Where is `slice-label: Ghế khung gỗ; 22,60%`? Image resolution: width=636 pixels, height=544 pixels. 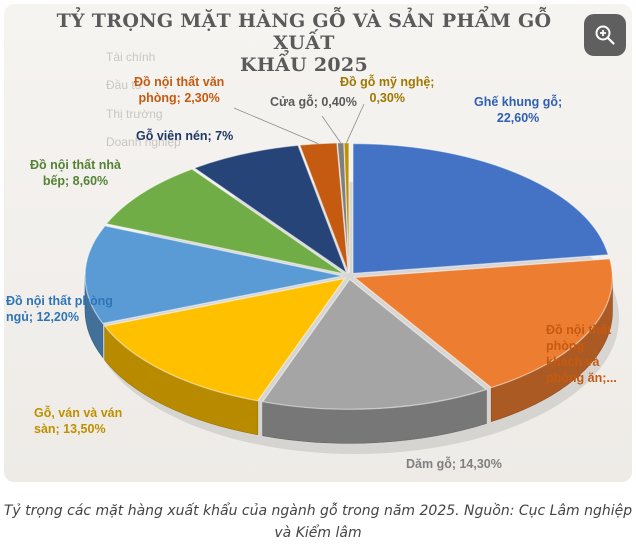
slice-label: Ghế khung gỗ; 22,60% is located at coordinates (518, 110).